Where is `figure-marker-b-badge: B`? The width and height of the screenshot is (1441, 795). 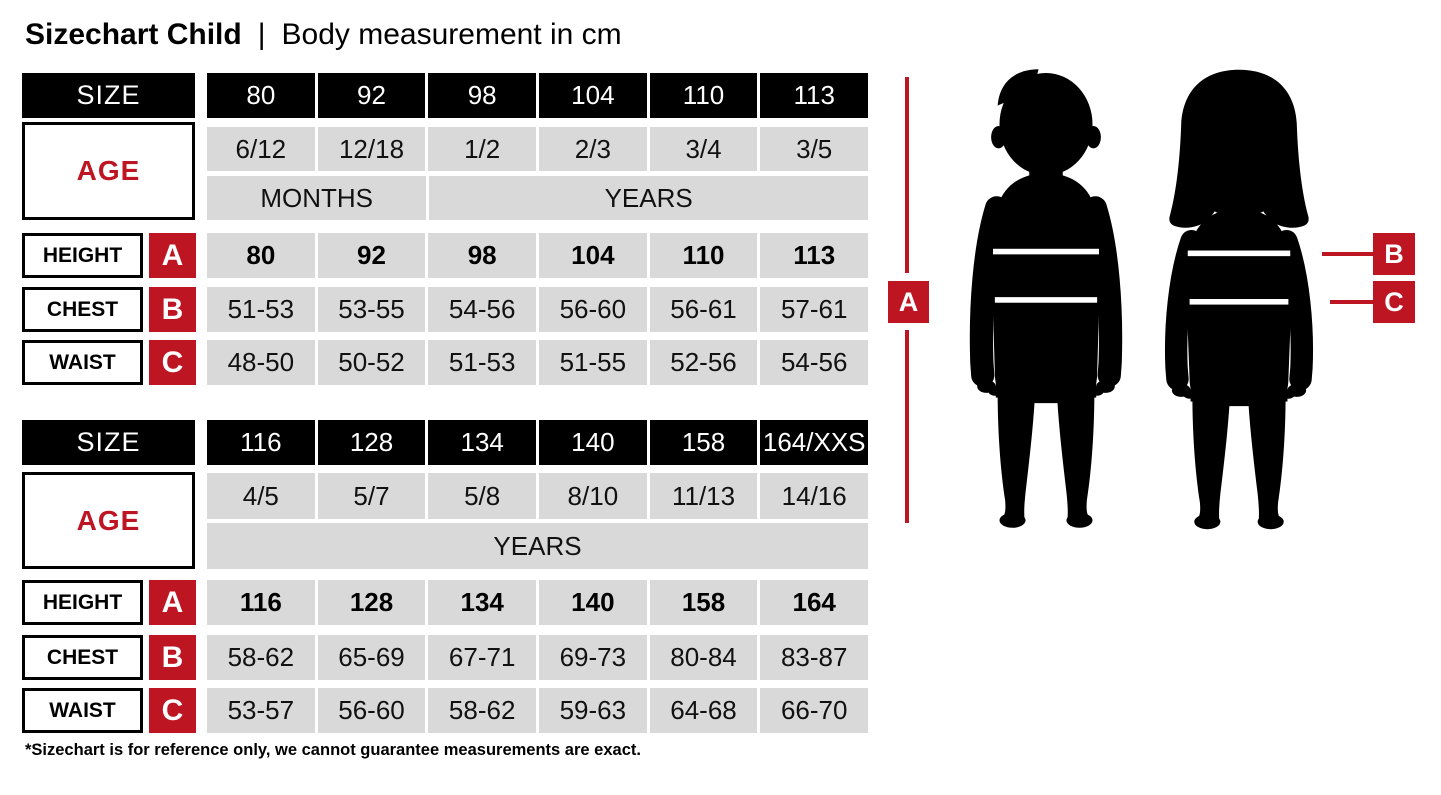 figure-marker-b-badge: B is located at coordinates (1394, 254).